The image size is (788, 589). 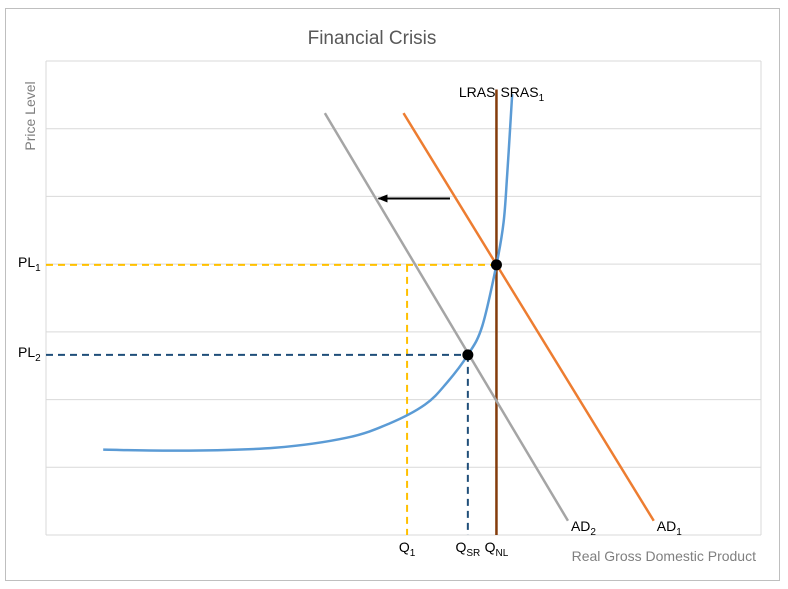 What do you see at coordinates (468, 355) in the screenshot?
I see `short-run-equilibrium-point` at bounding box center [468, 355].